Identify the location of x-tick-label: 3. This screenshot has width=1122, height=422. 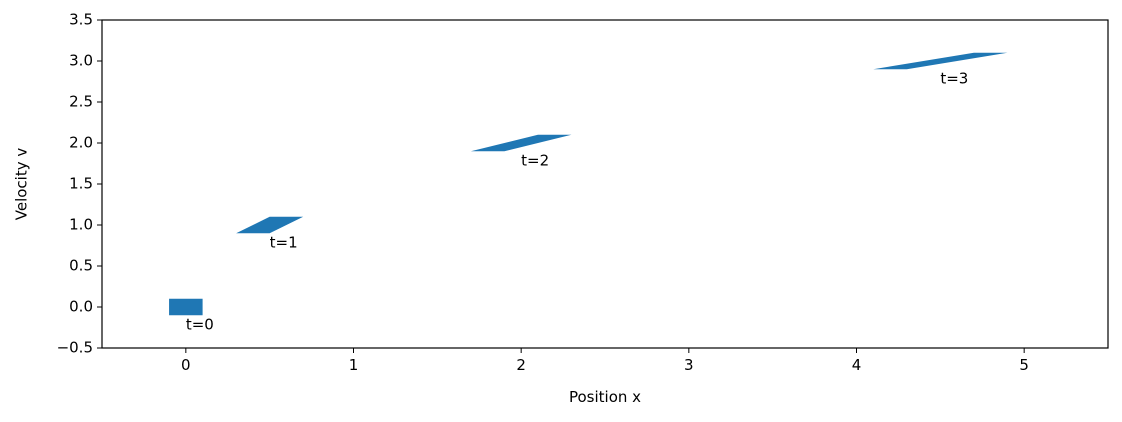
(689, 365).